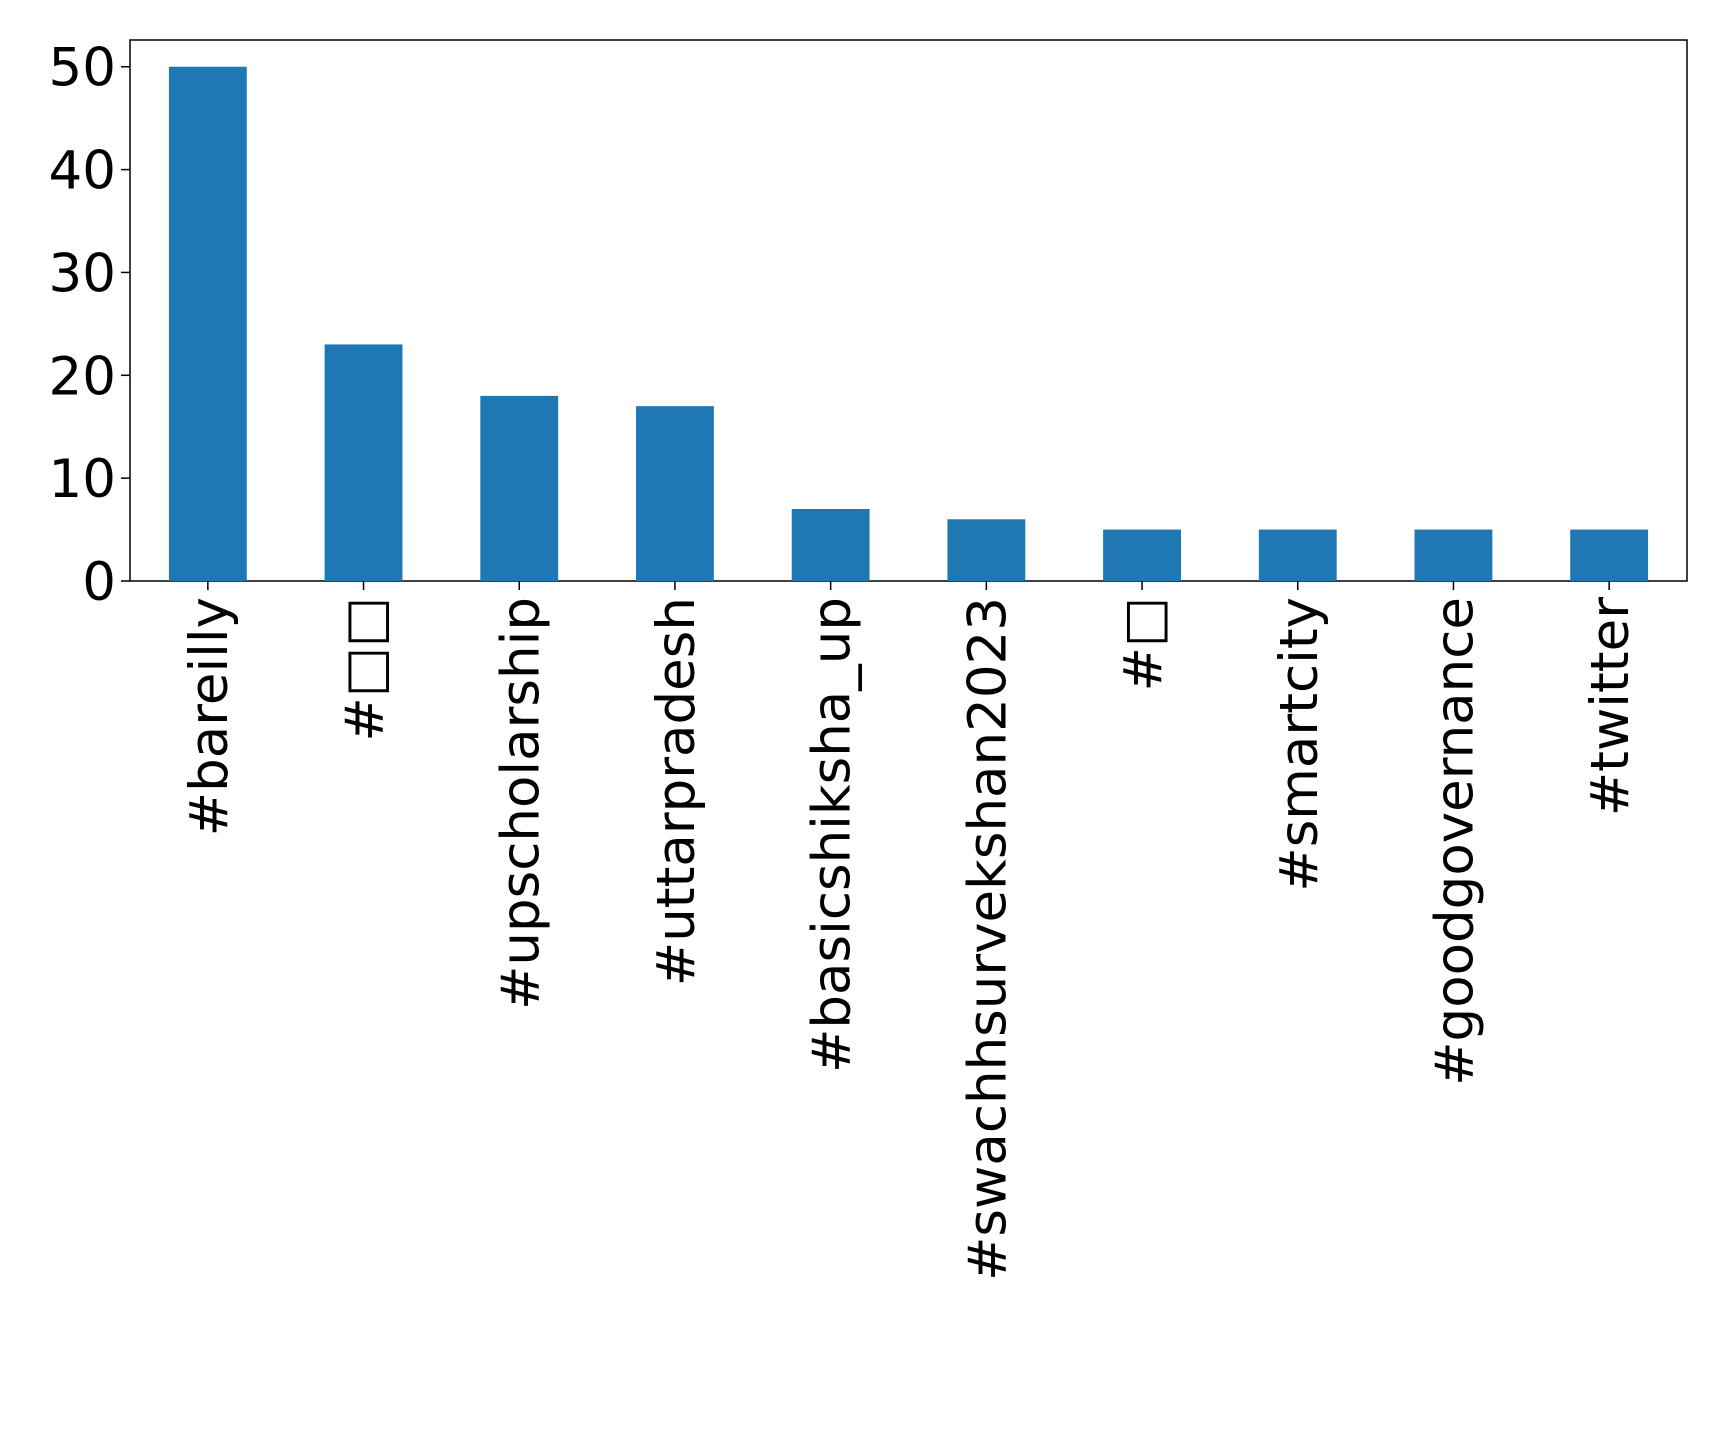 The width and height of the screenshot is (1719, 1434). I want to click on y-tick-label: 20, so click(82, 376).